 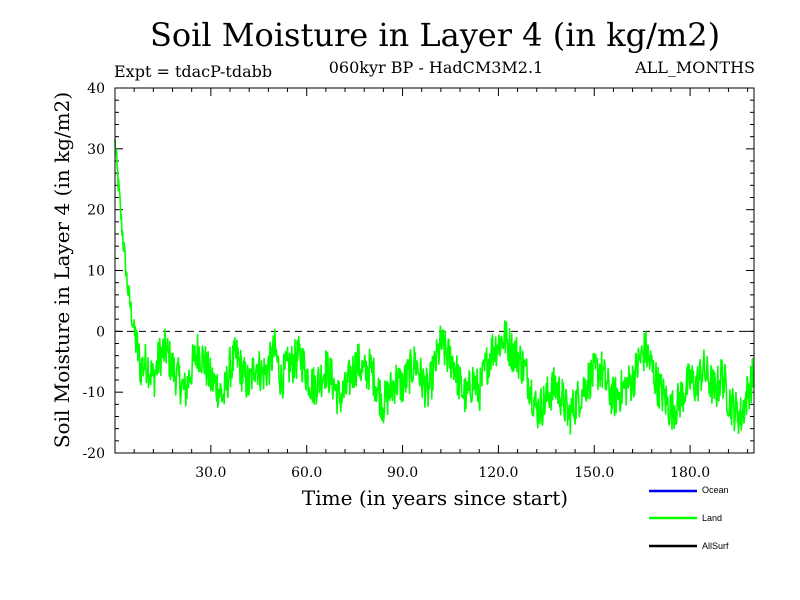 I want to click on x-tick-label: 180.0, so click(x=690, y=473).